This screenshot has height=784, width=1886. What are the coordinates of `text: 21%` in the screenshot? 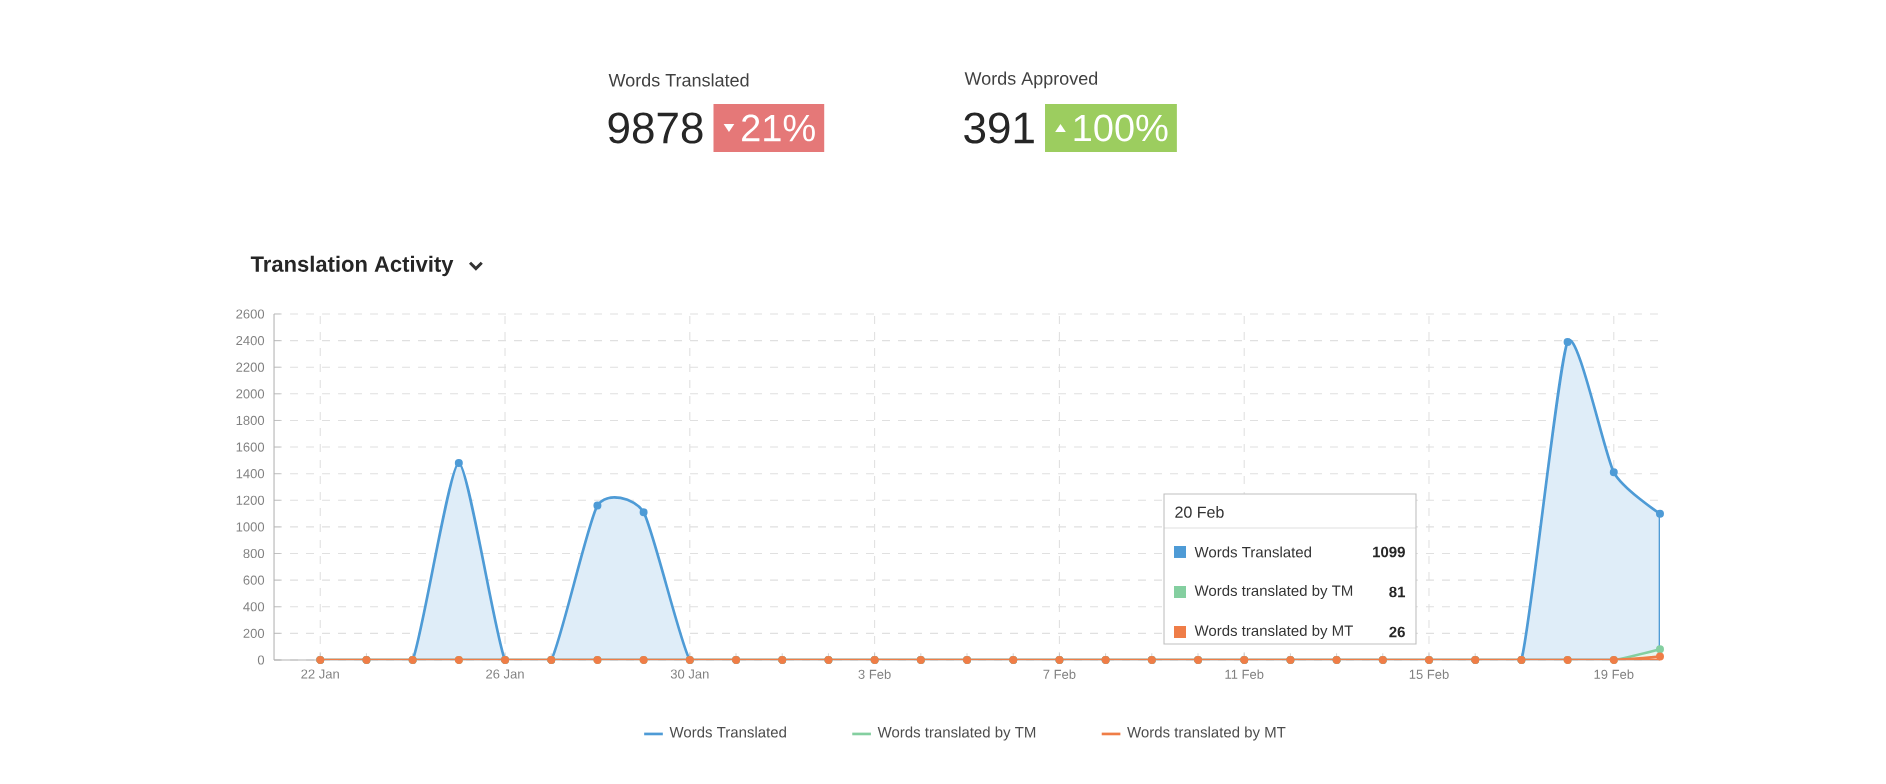 It's located at (778, 128).